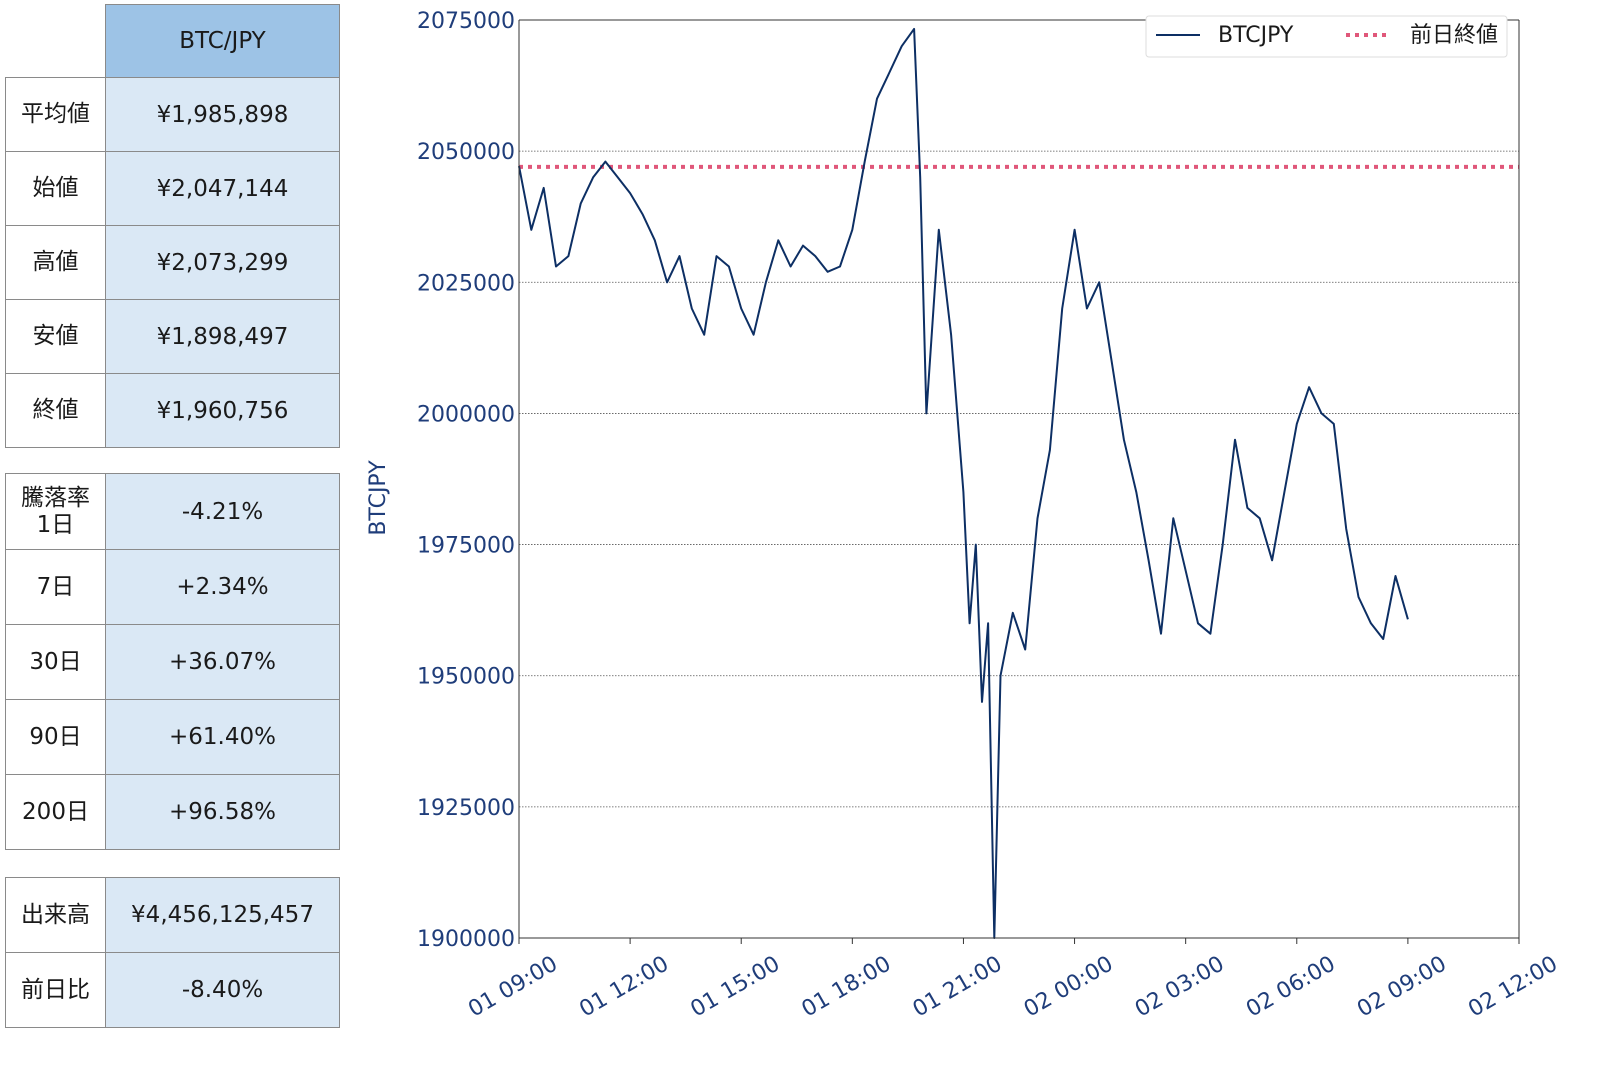 The image size is (1600, 1081). I want to click on row-label-prev-day: 前日比, so click(55, 990).